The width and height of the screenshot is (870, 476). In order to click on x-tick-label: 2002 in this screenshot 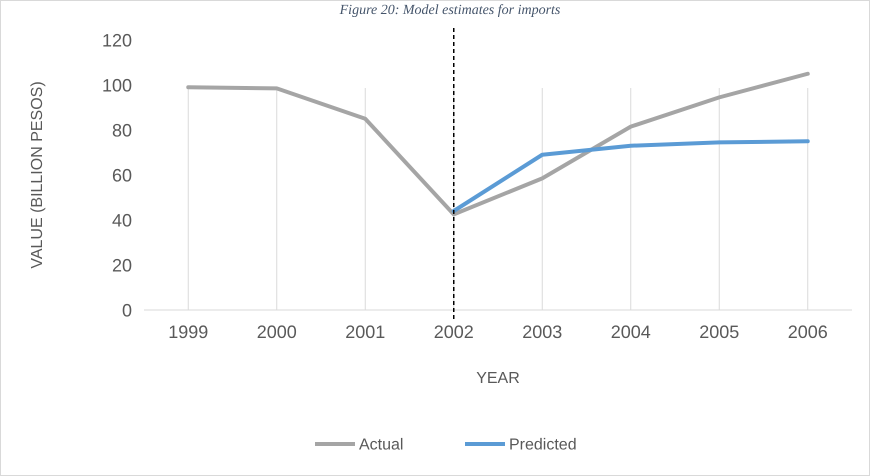, I will do `click(454, 332)`.